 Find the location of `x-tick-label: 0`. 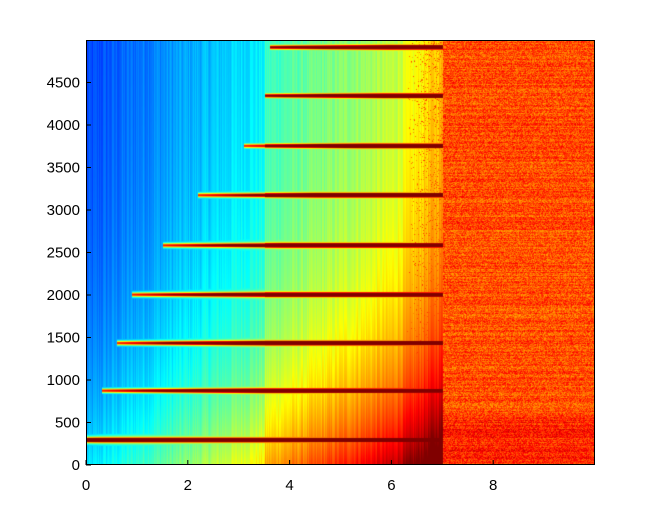

x-tick-label: 0 is located at coordinates (86, 485).